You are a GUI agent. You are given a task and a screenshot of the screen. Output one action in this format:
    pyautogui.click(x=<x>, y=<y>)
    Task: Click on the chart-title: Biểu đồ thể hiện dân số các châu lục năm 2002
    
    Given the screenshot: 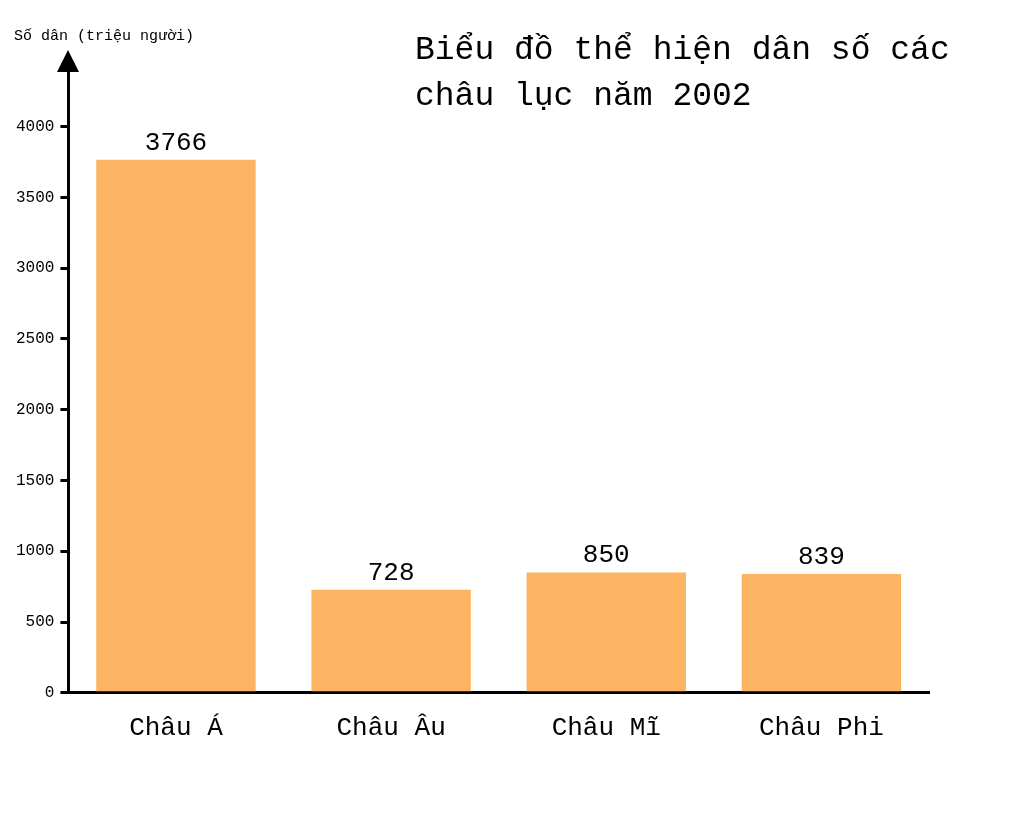 What is the action you would take?
    pyautogui.click(x=683, y=74)
    